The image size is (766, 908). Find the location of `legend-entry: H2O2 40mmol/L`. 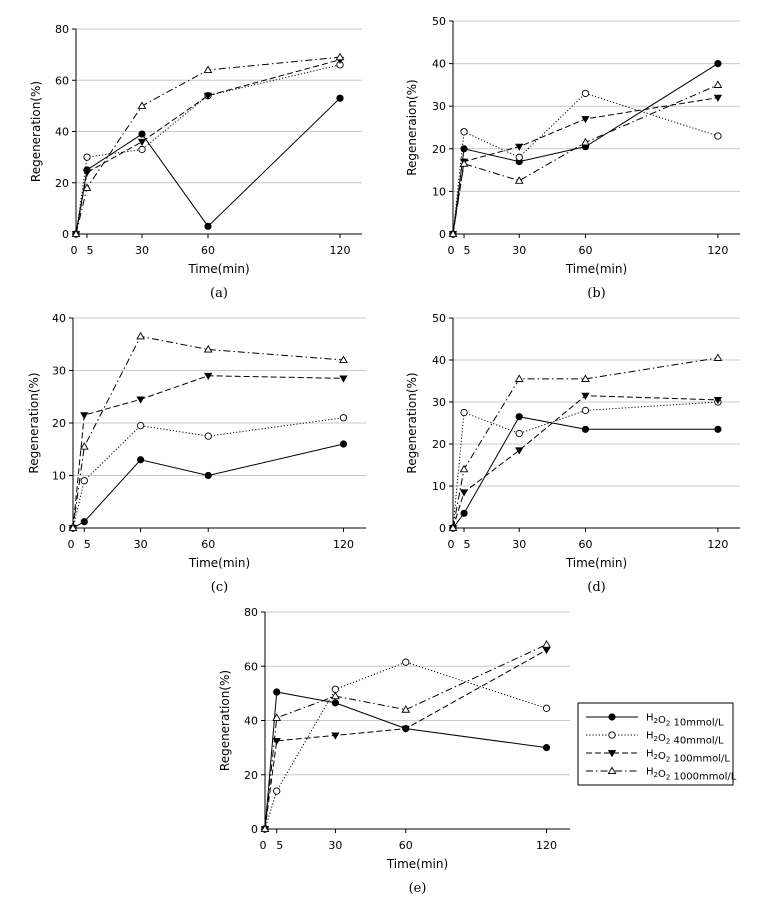

legend-entry: H2O2 40mmol/L is located at coordinates (685, 739).